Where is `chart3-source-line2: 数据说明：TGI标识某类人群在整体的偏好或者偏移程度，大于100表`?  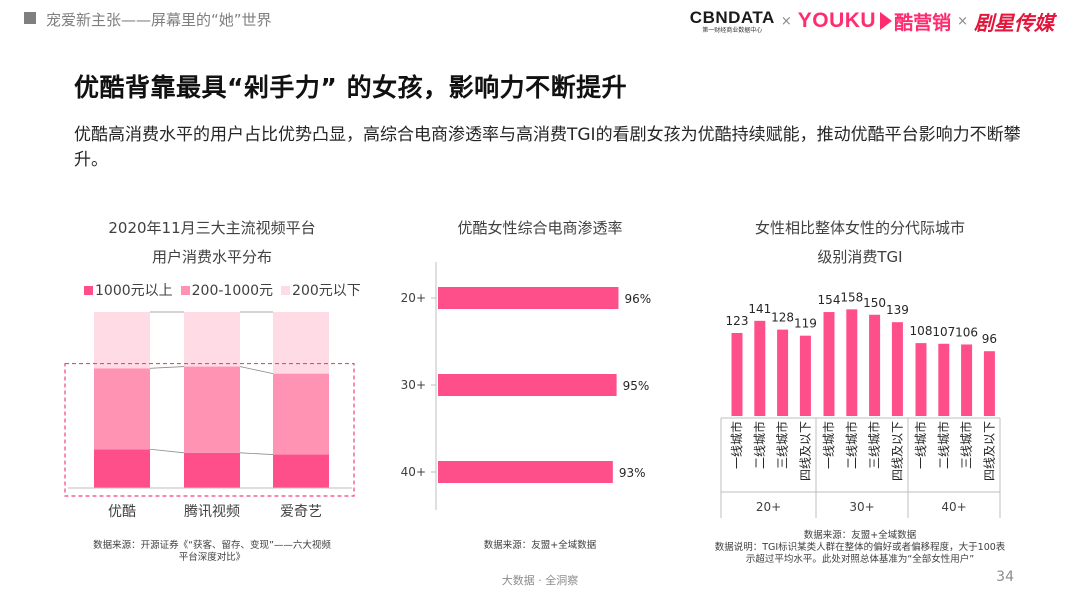 chart3-source-line2: 数据说明：TGI标识某类人群在整体的偏好或者偏移程度，大于100表 is located at coordinates (860, 547).